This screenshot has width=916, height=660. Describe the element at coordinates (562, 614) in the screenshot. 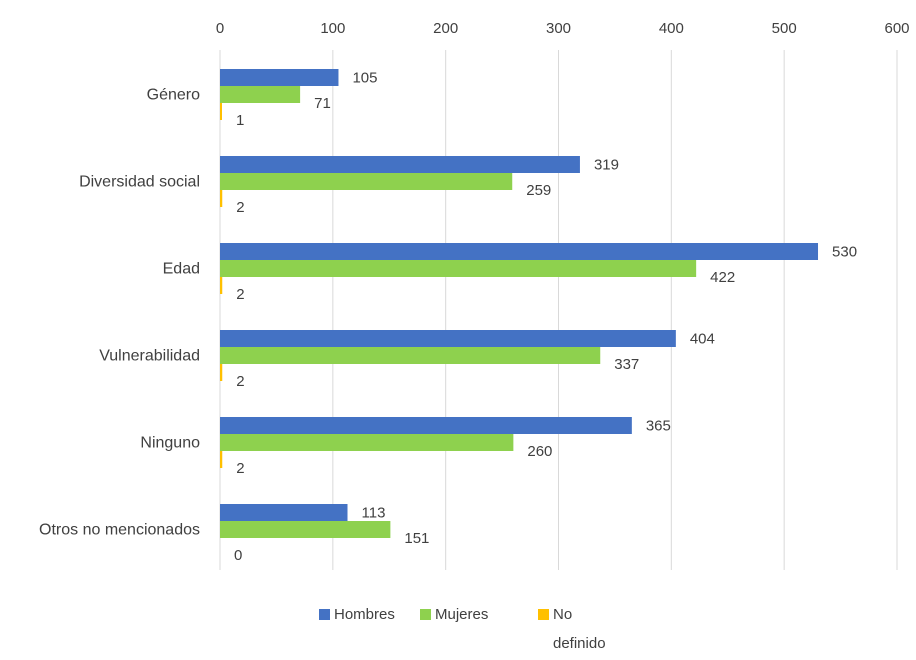

I see `legend-label: No` at that location.